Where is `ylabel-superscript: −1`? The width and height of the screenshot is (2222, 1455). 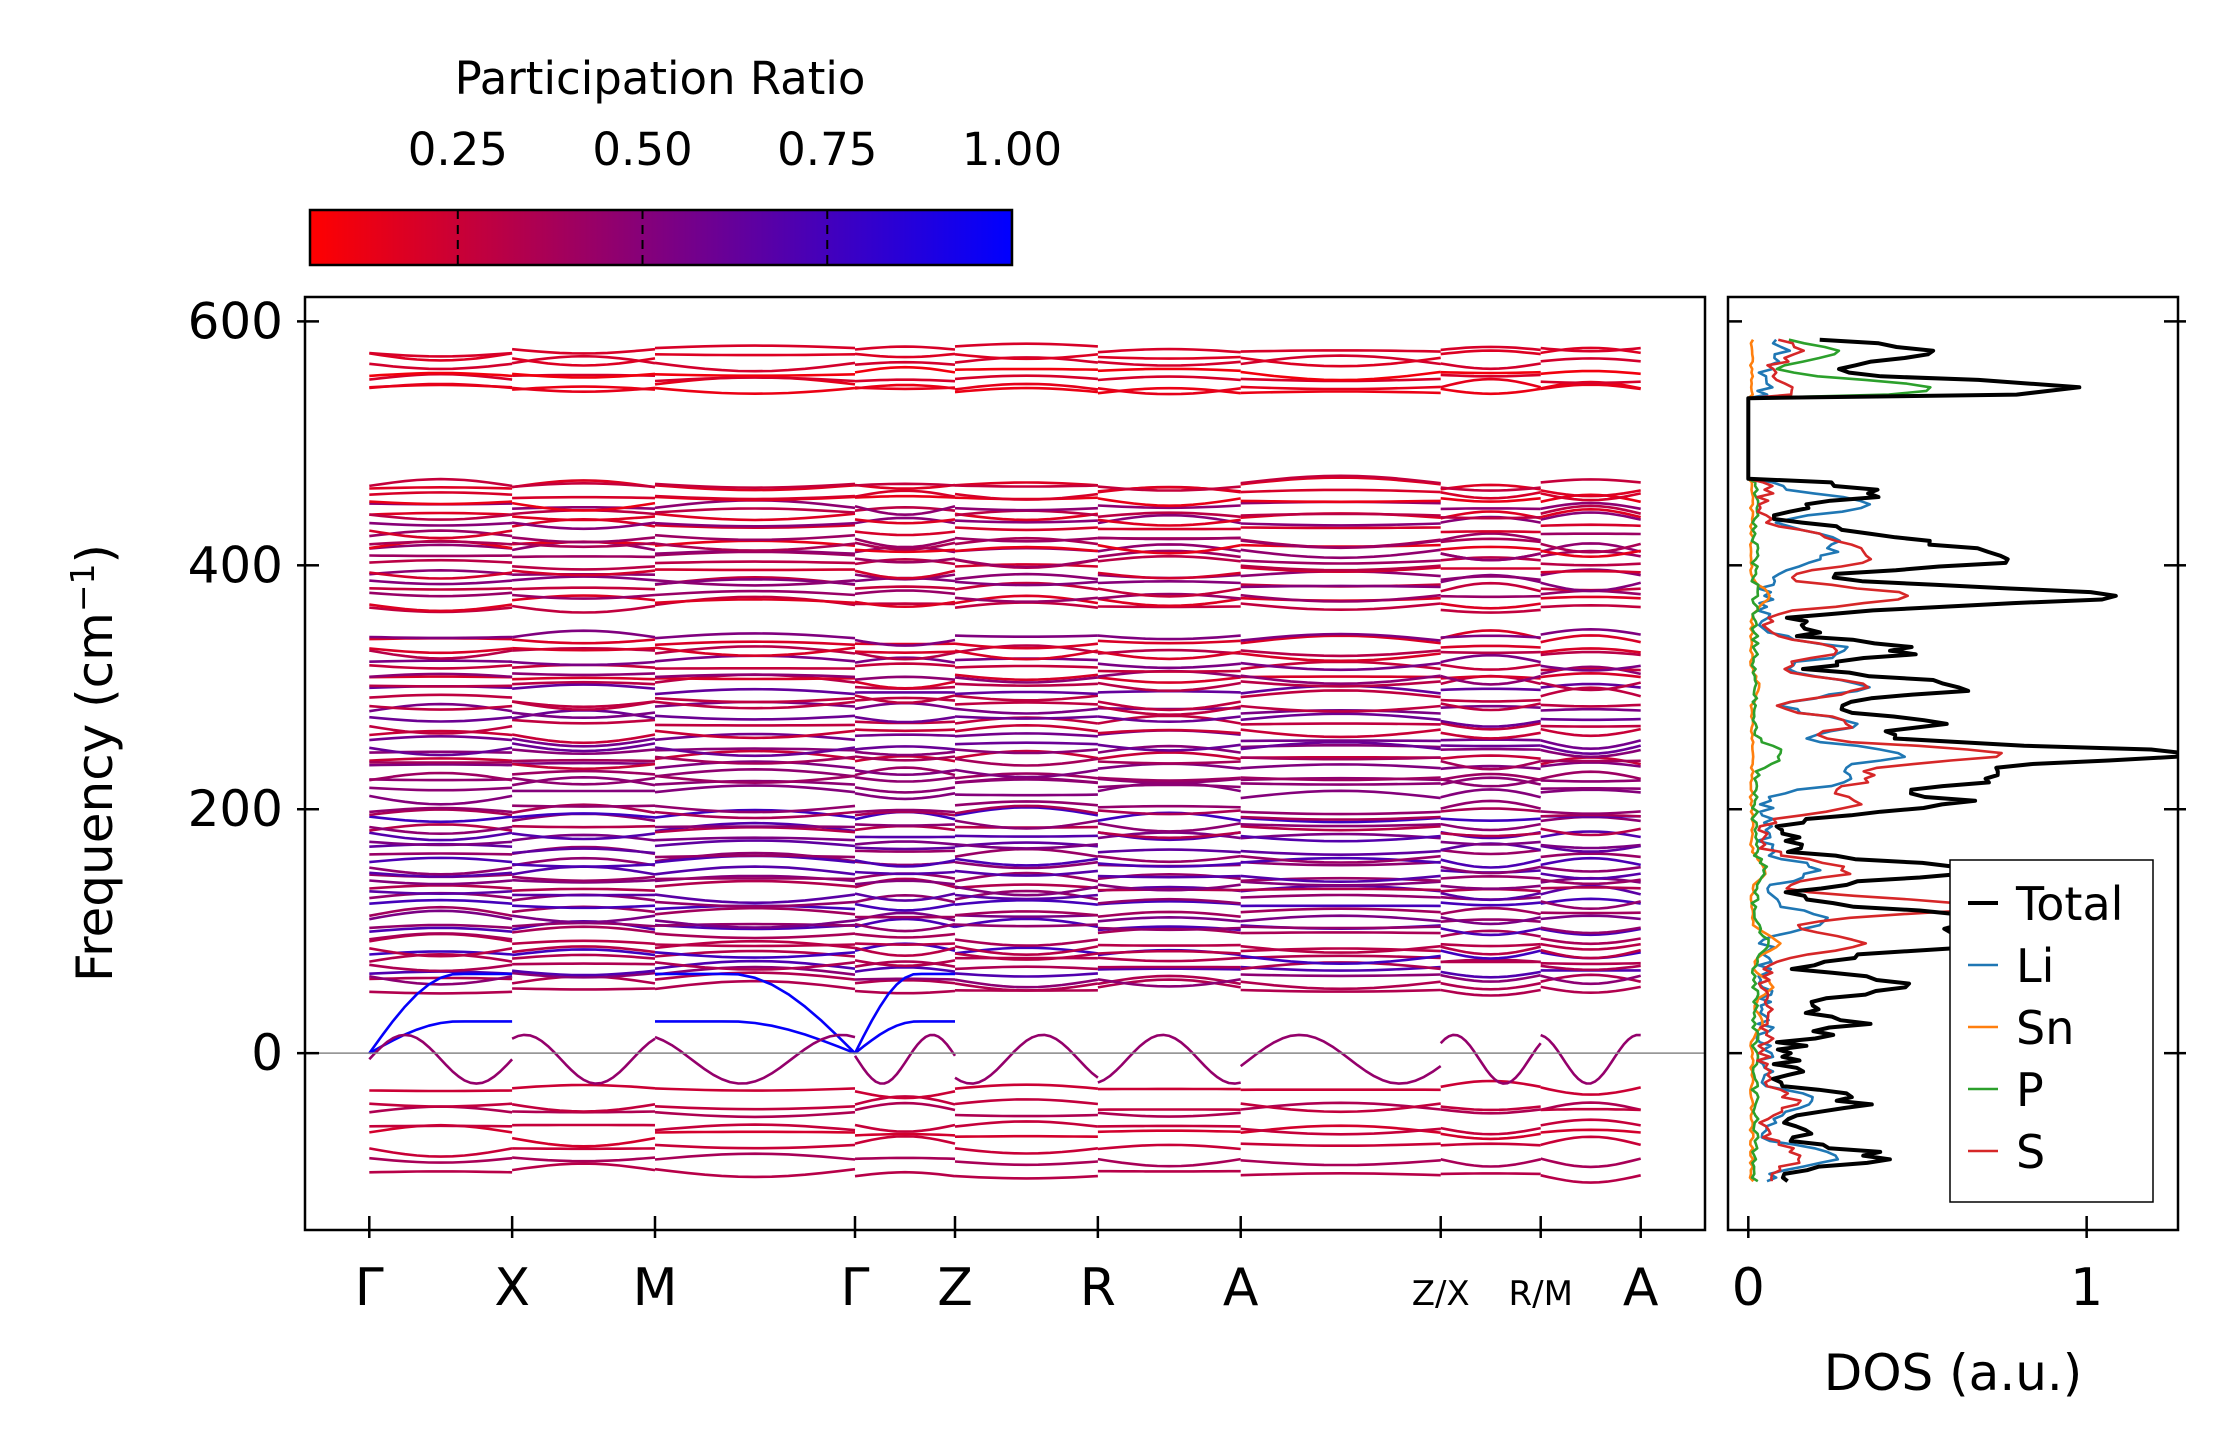 ylabel-superscript: −1 is located at coordinates (82, 587).